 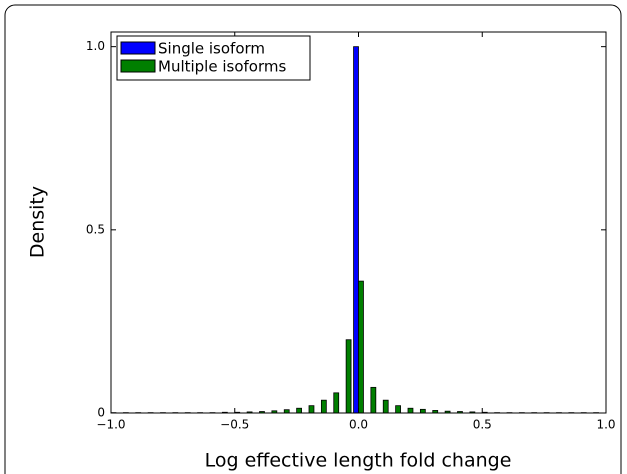 I want to click on x-tick-label: 1.0, so click(x=605, y=425).